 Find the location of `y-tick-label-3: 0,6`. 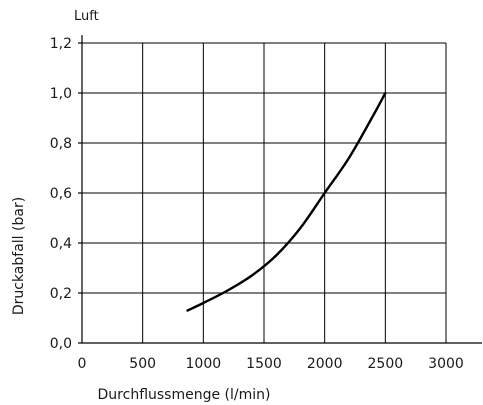

y-tick-label-3: 0,6 is located at coordinates (61, 194).